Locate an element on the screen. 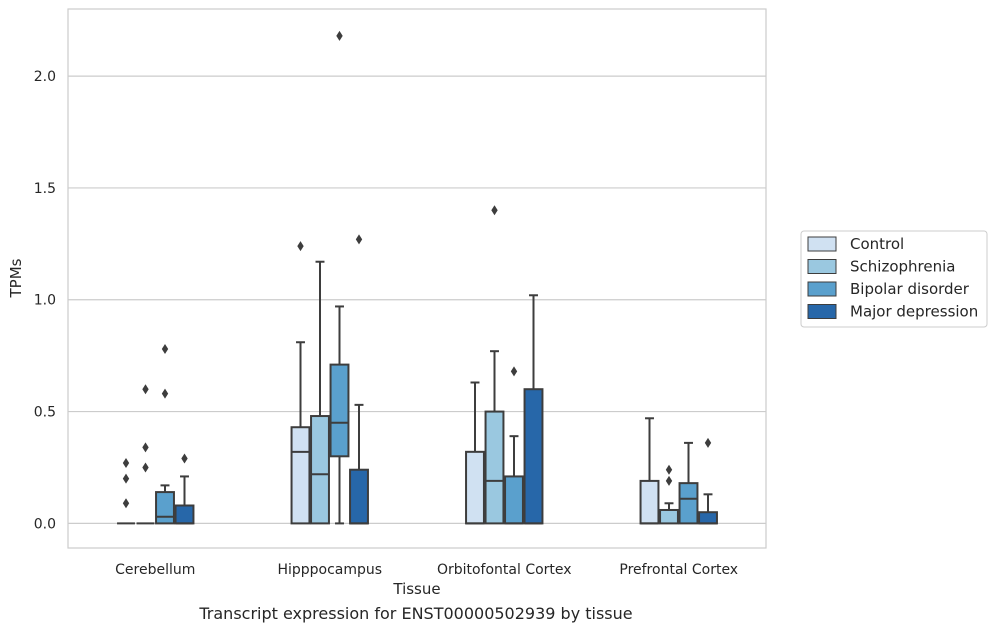  legend-item: Schizophrenia is located at coordinates (881, 267).